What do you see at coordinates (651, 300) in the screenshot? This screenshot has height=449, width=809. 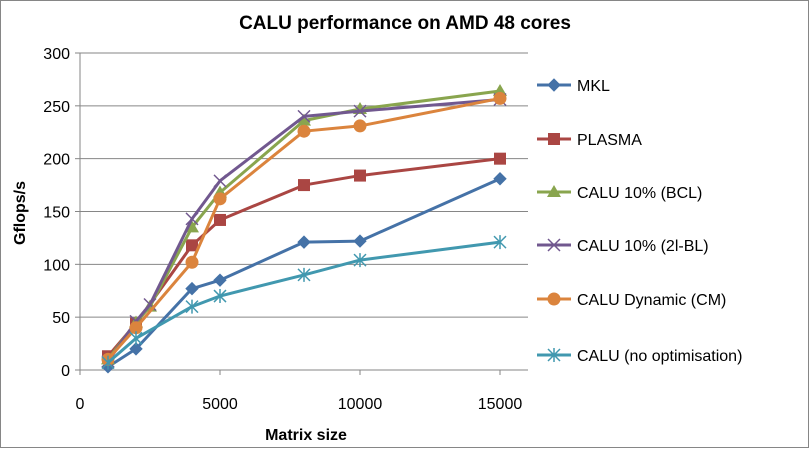 I see `legend-label: CALU Dynamic (CM)` at bounding box center [651, 300].